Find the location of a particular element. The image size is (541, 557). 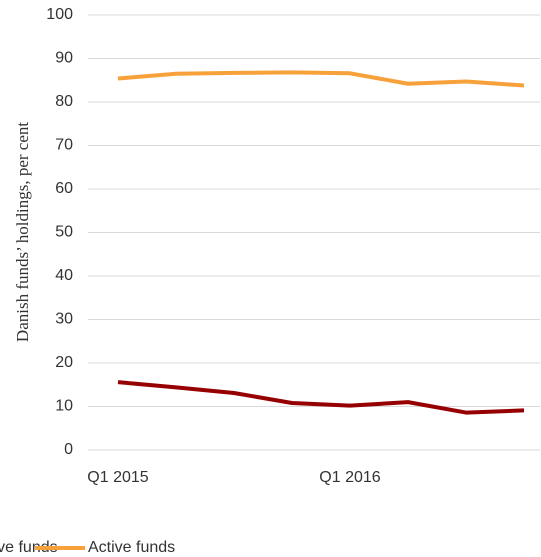

x-tick-label: Q1 2016 is located at coordinates (349, 477).